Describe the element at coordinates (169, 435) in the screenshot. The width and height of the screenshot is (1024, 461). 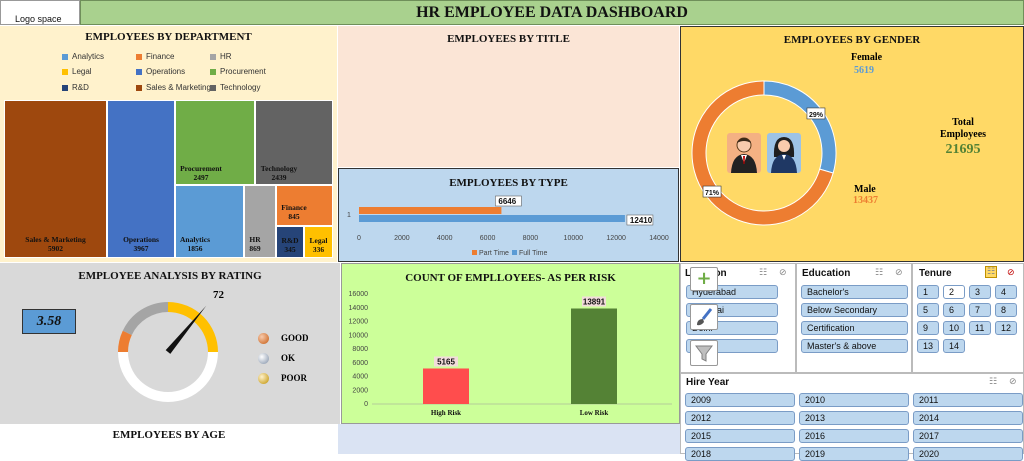
I see `age-title: EMPLOYEES BY AGE` at that location.